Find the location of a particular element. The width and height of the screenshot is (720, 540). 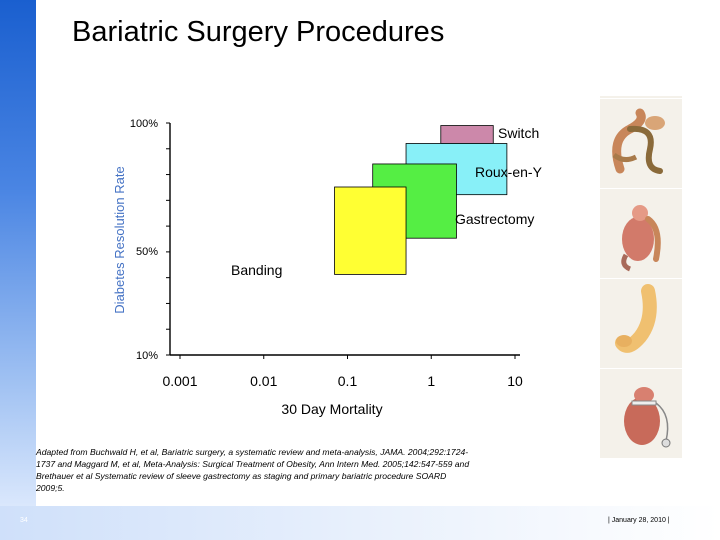

series-label-banding: Banding is located at coordinates (256, 270).